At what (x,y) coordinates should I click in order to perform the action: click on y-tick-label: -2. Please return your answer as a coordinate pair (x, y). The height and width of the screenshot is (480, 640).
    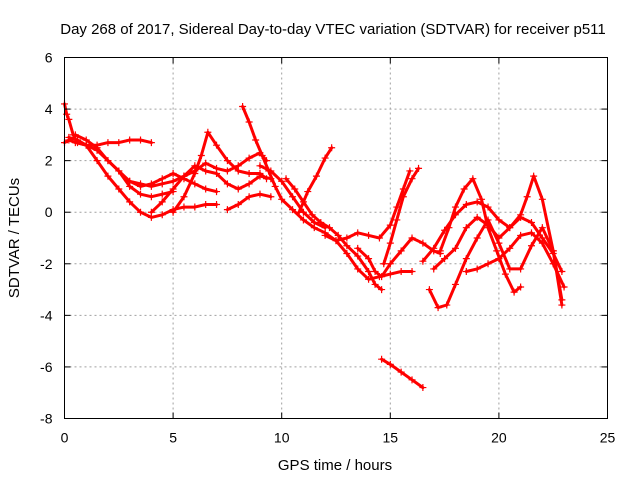
    Looking at the image, I should click on (46, 264).